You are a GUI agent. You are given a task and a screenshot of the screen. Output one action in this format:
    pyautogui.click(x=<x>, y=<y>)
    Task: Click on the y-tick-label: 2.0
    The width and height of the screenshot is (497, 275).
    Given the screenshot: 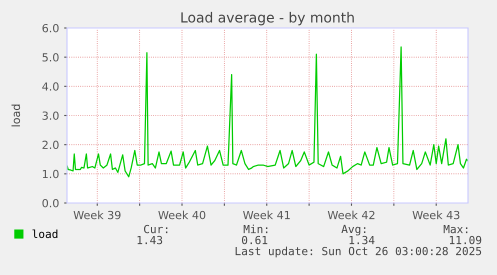 What is the action you would take?
    pyautogui.click(x=50, y=145)
    